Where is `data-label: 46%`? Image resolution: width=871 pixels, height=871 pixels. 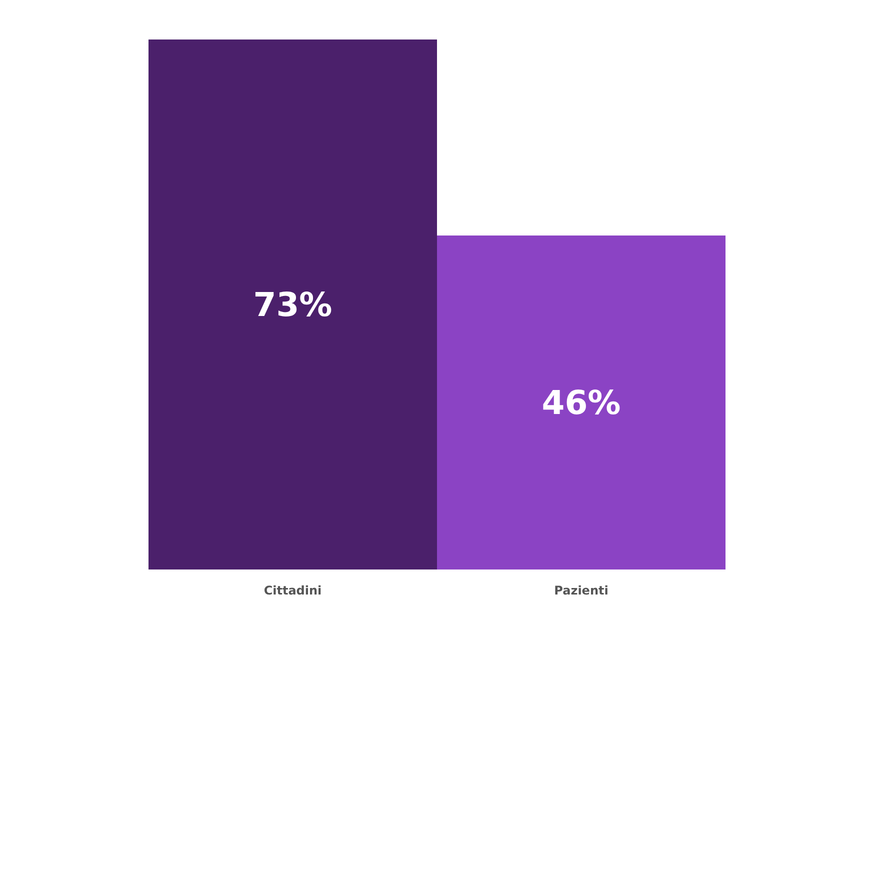
data-label: 46% is located at coordinates (581, 402).